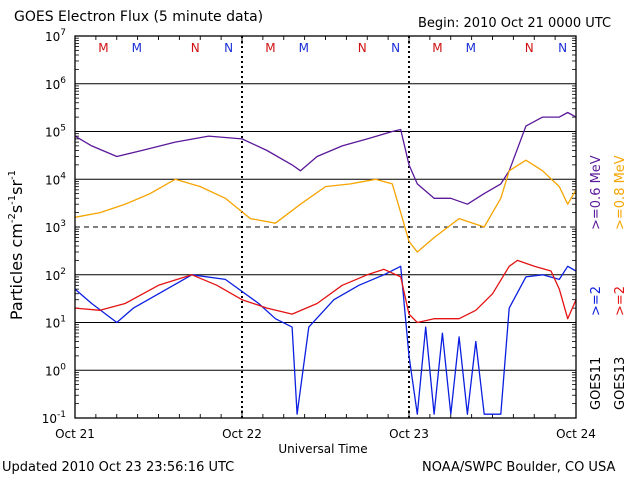  I want to click on y-tick-exponent: -1, so click(61, 415).